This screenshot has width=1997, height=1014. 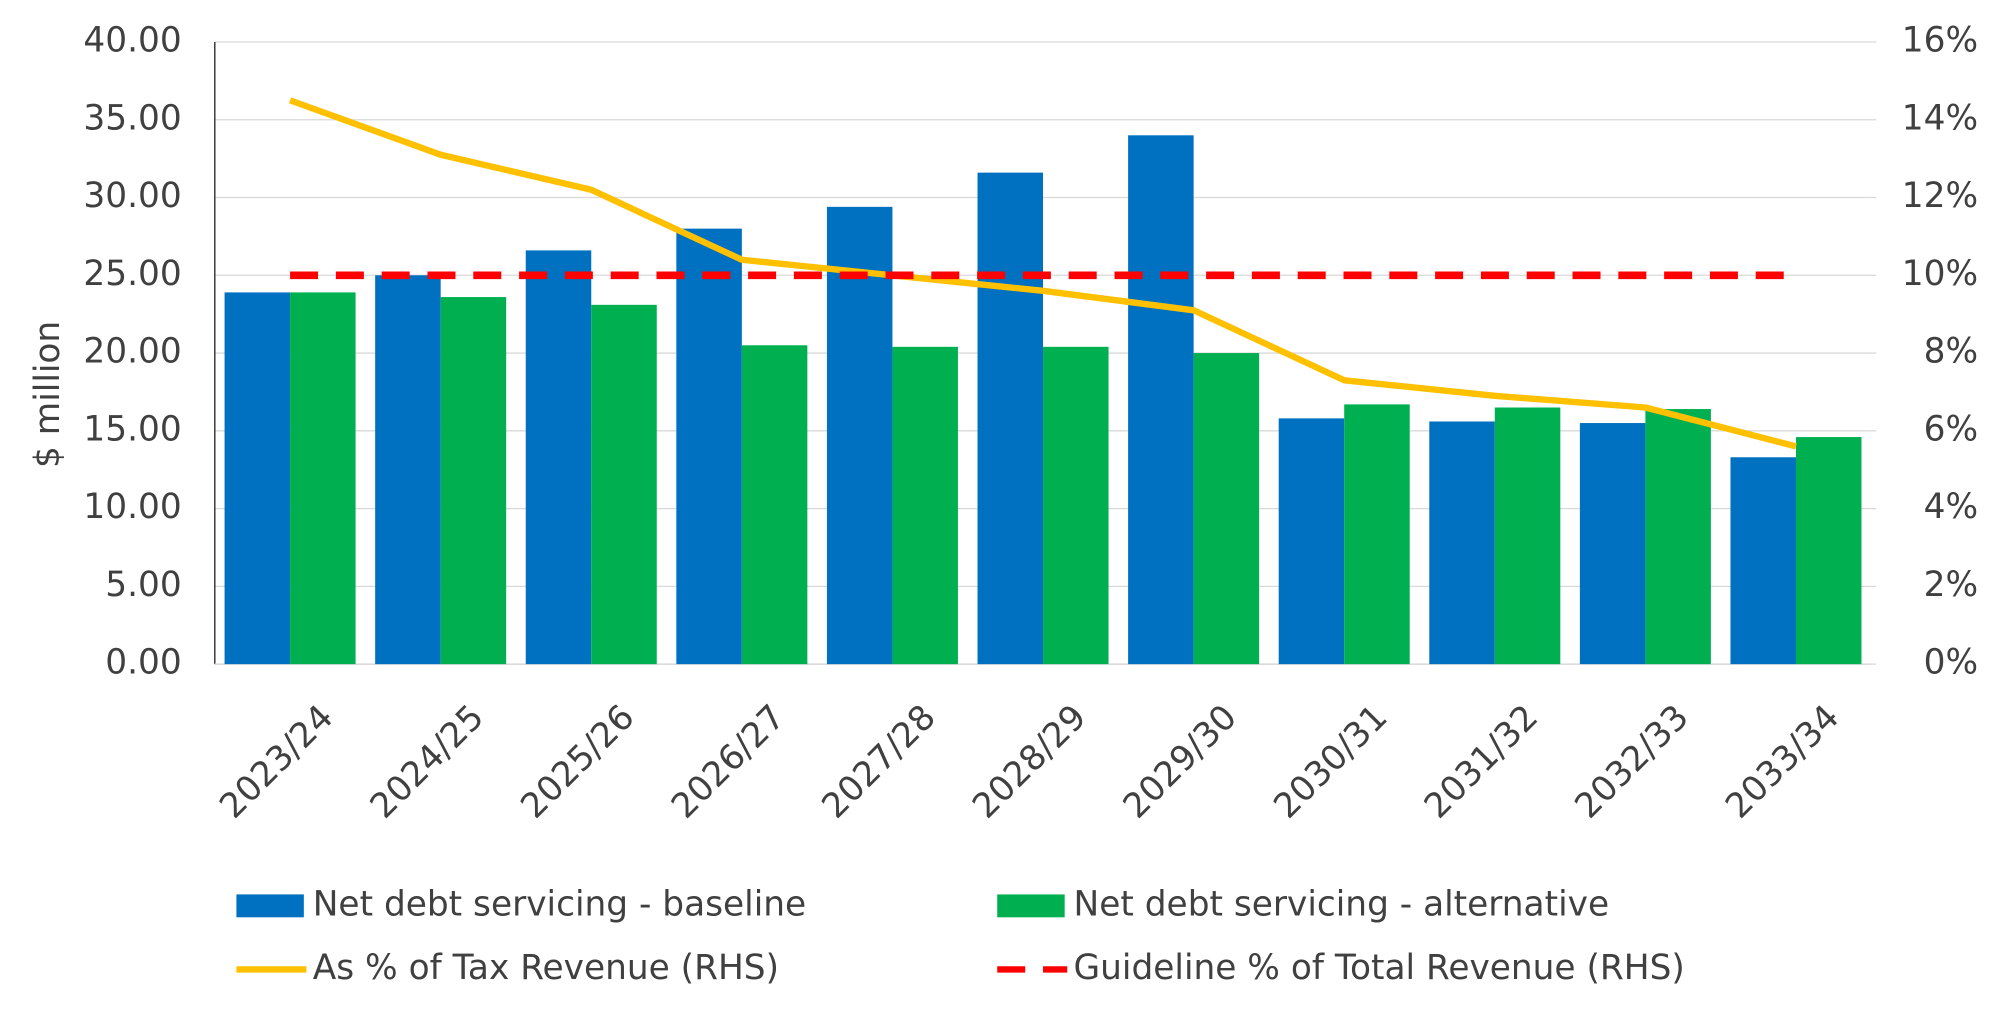 What do you see at coordinates (132, 118) in the screenshot?
I see `y-tick-label: 35.00` at bounding box center [132, 118].